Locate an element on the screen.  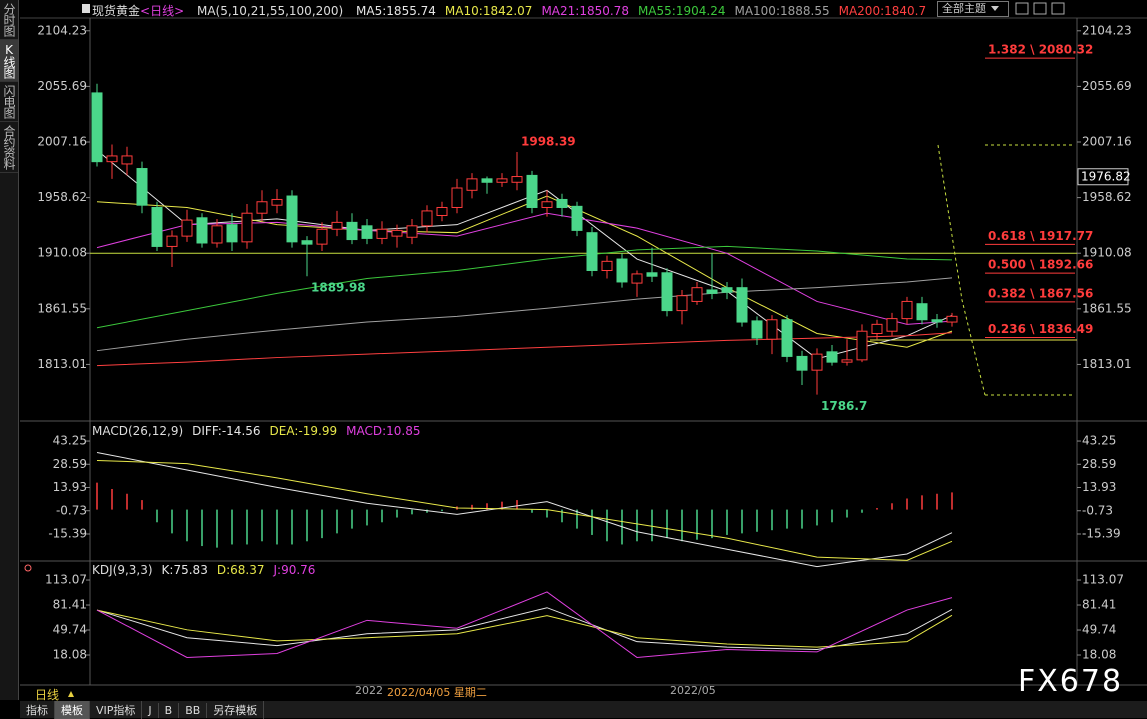
y-tick-label: -0.73 is located at coordinates (71, 510).